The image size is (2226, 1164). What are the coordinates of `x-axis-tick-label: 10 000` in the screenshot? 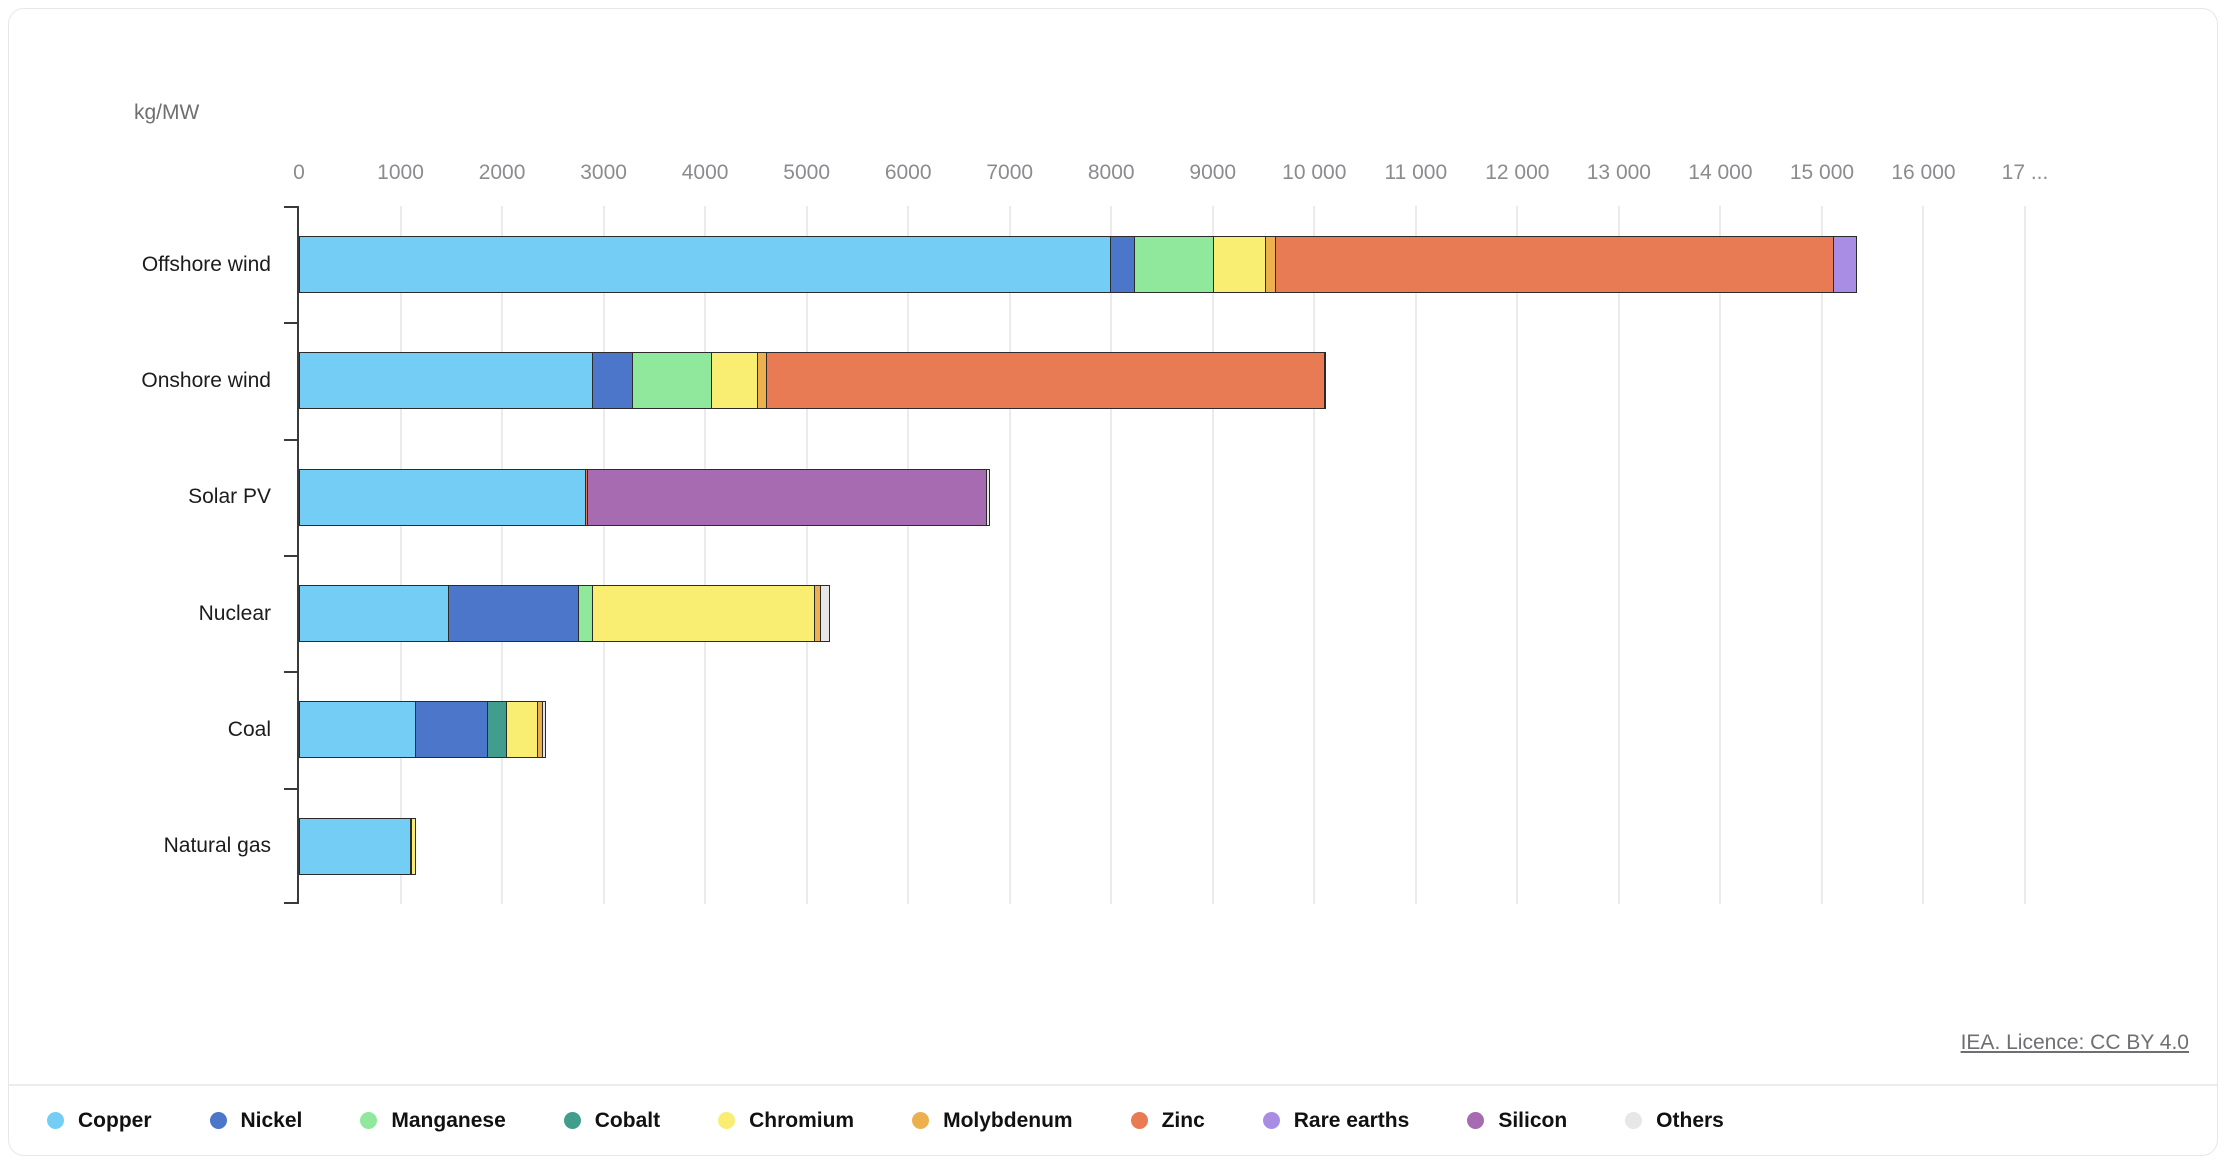 It's located at (1314, 172).